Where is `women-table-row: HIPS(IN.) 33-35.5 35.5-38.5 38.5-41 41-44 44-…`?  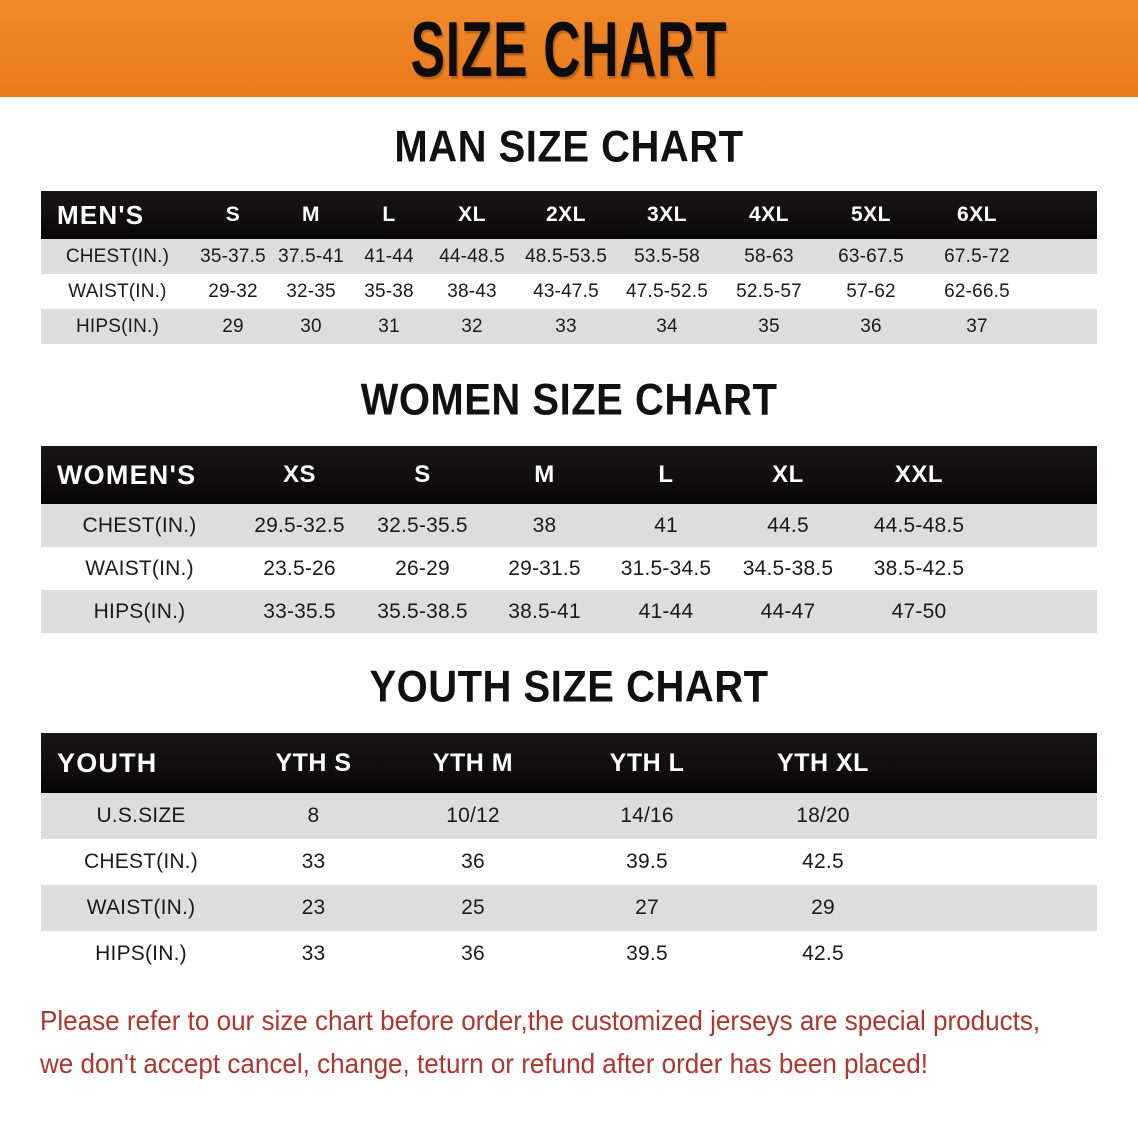 women-table-row: HIPS(IN.) 33-35.5 35.5-38.5 38.5-41 41-44 44-… is located at coordinates (569, 611).